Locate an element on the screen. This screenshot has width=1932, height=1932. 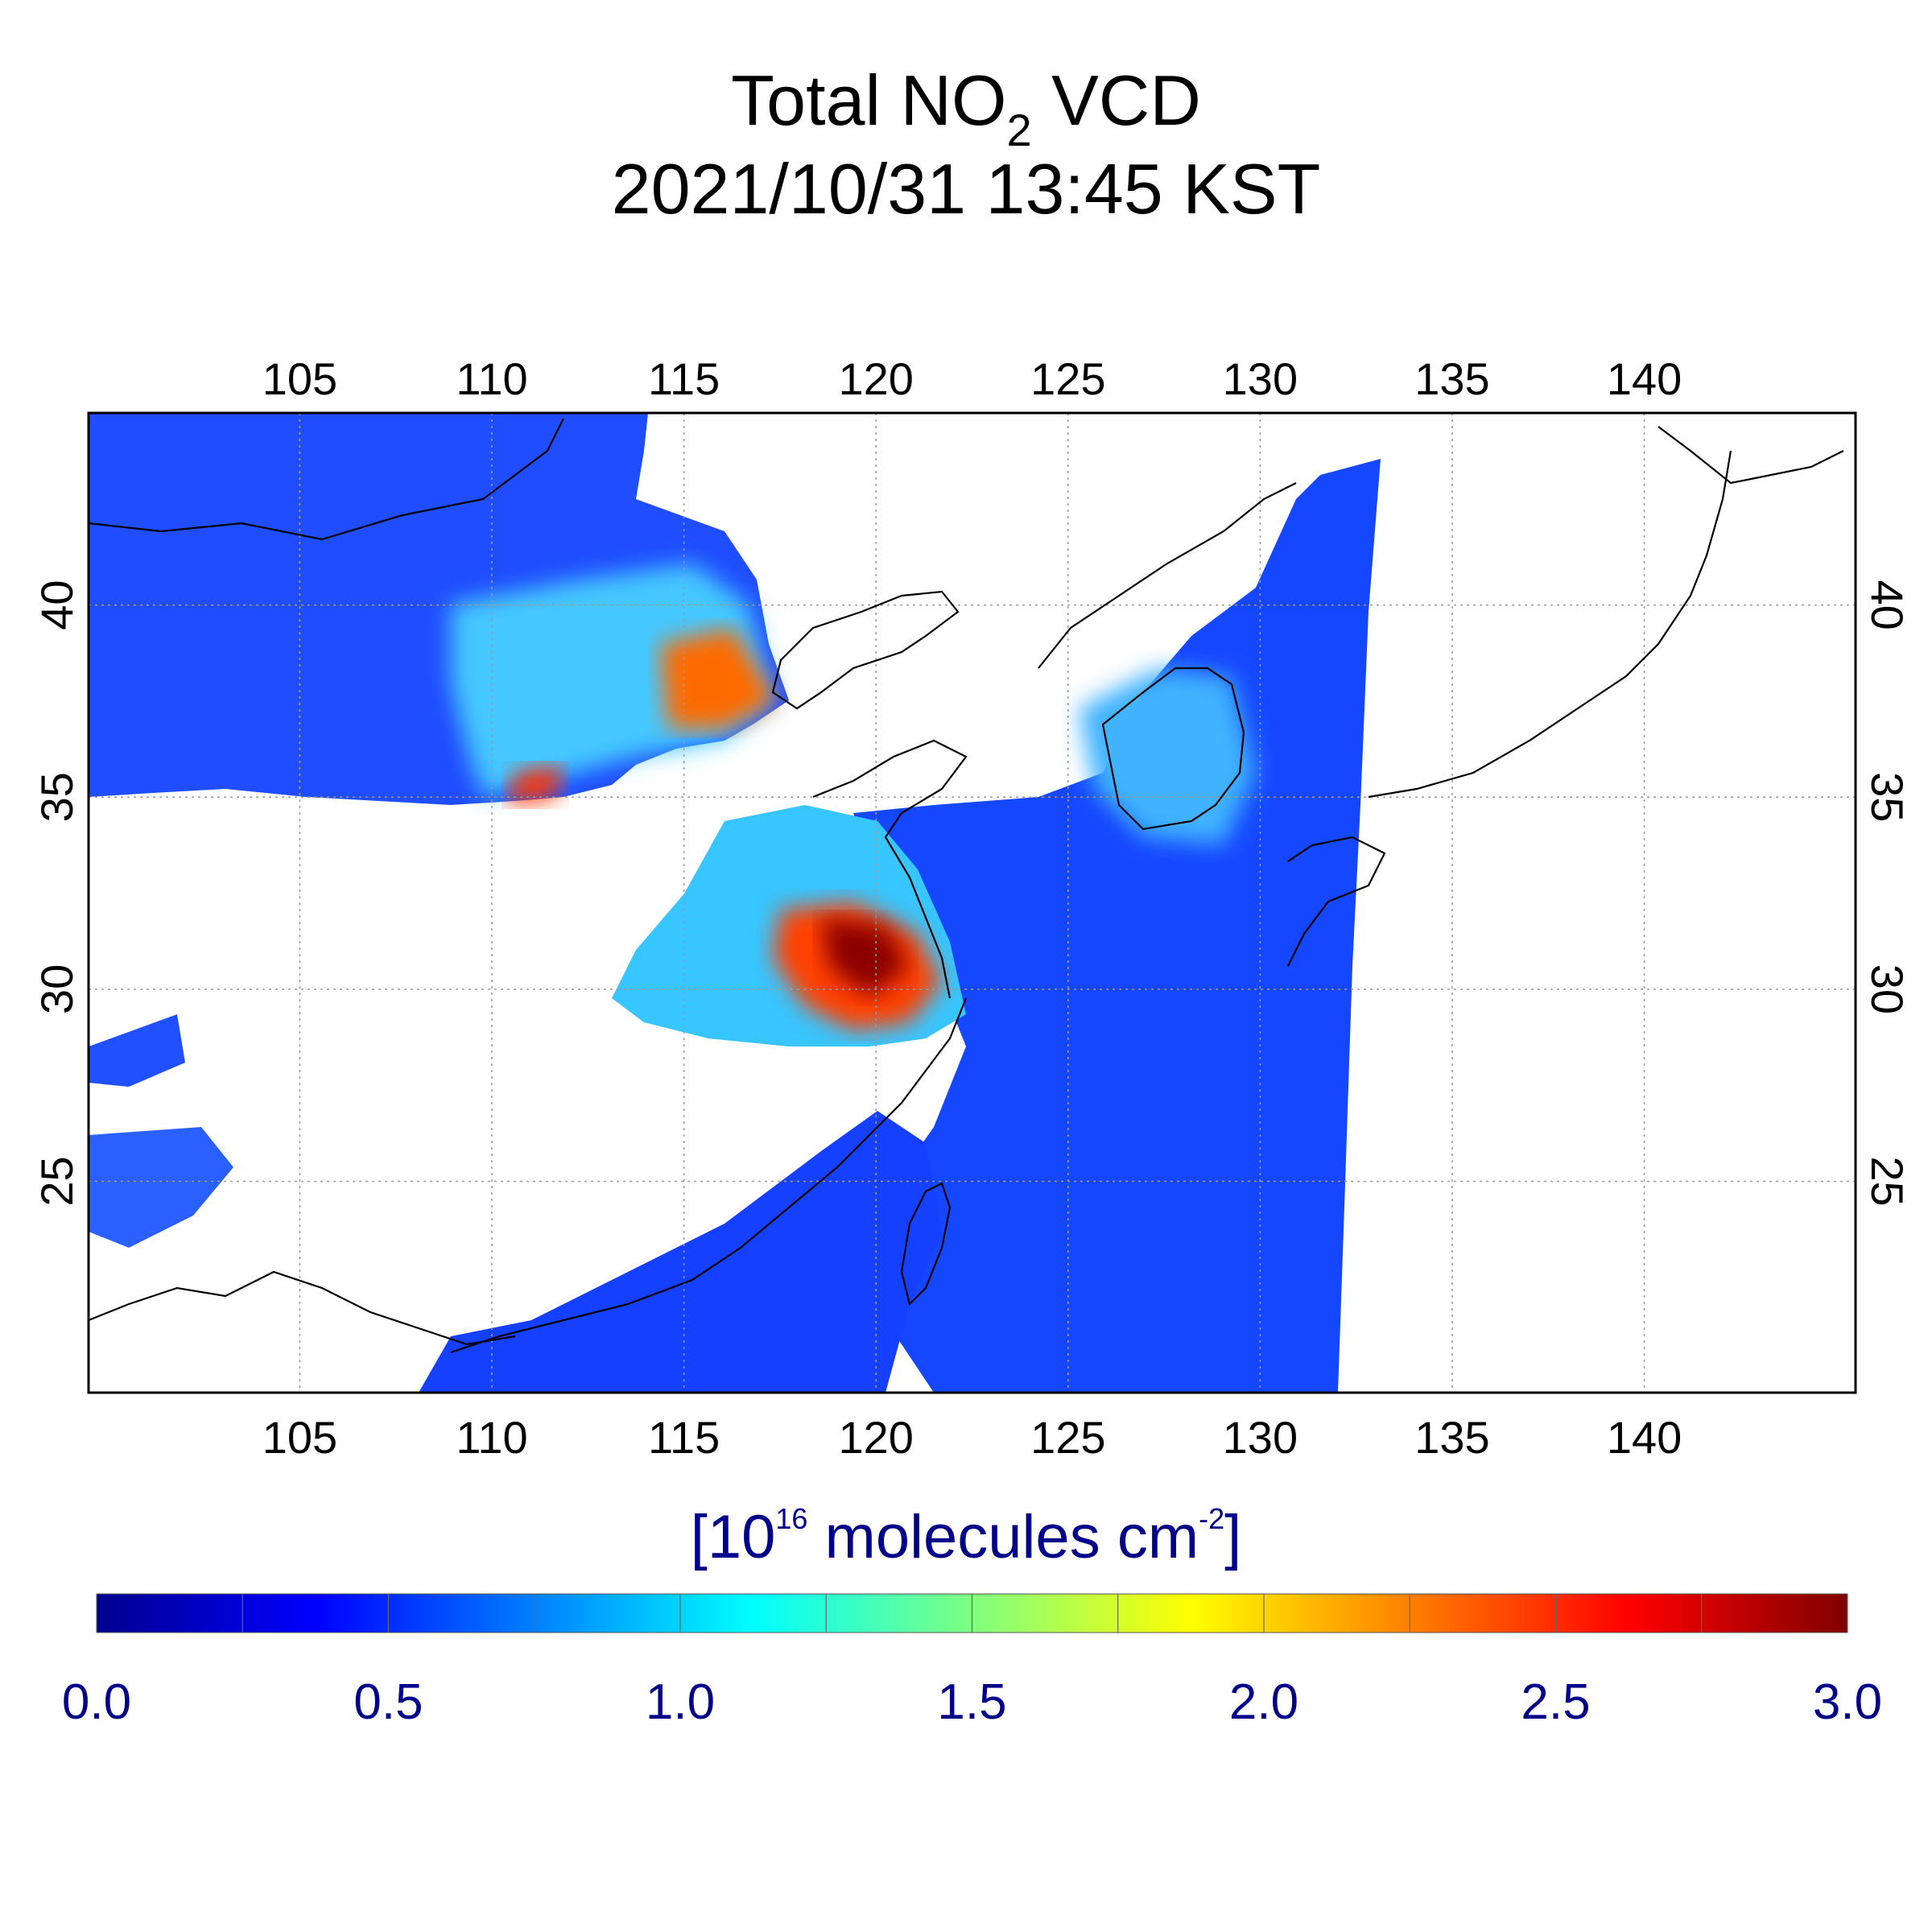
coast-shandong is located at coordinates (890, 869).